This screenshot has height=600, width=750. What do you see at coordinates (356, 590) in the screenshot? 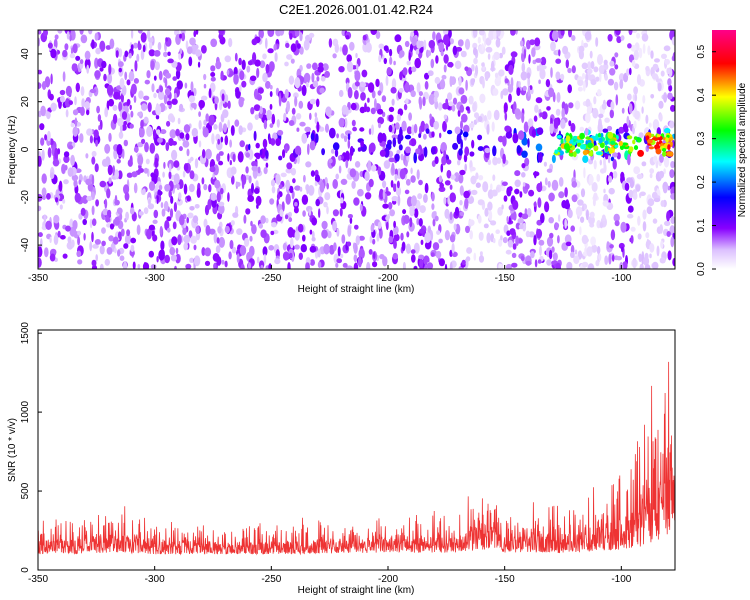
I see `snr-x-label: Height of straight line (km)` at bounding box center [356, 590].